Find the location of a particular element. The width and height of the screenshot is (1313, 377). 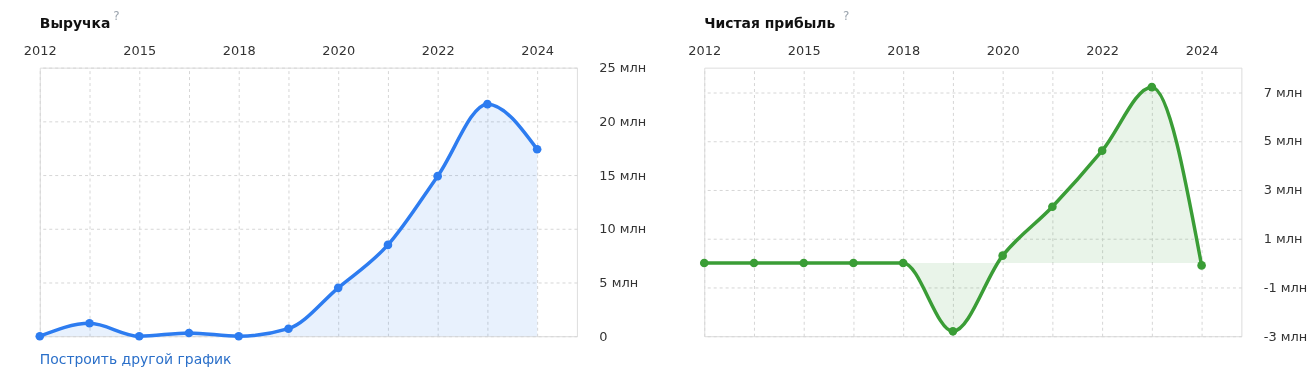

y-tick-label: -3 млн is located at coordinates (1285, 336).